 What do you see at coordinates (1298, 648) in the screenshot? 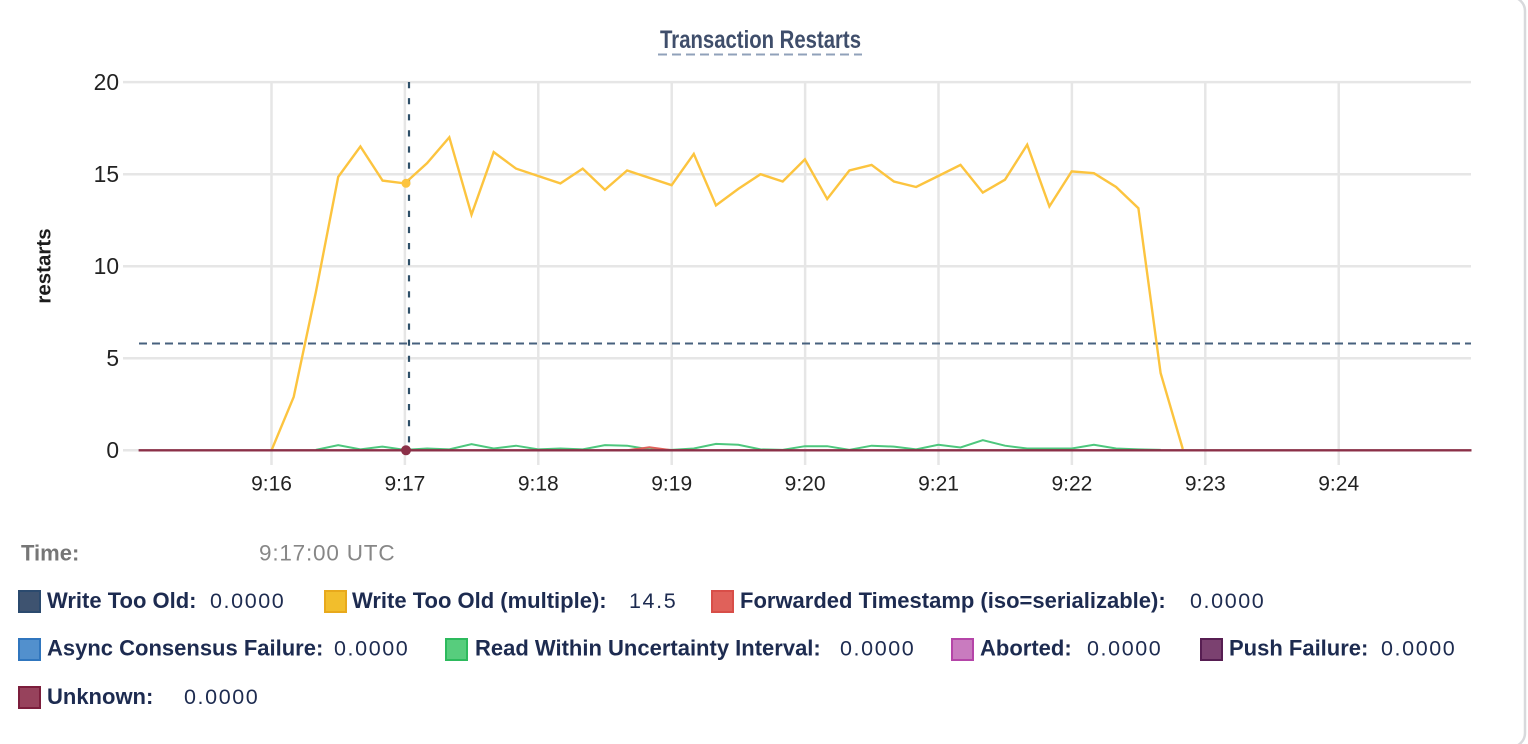
I see `svg-text: Push Failure:` at bounding box center [1298, 648].